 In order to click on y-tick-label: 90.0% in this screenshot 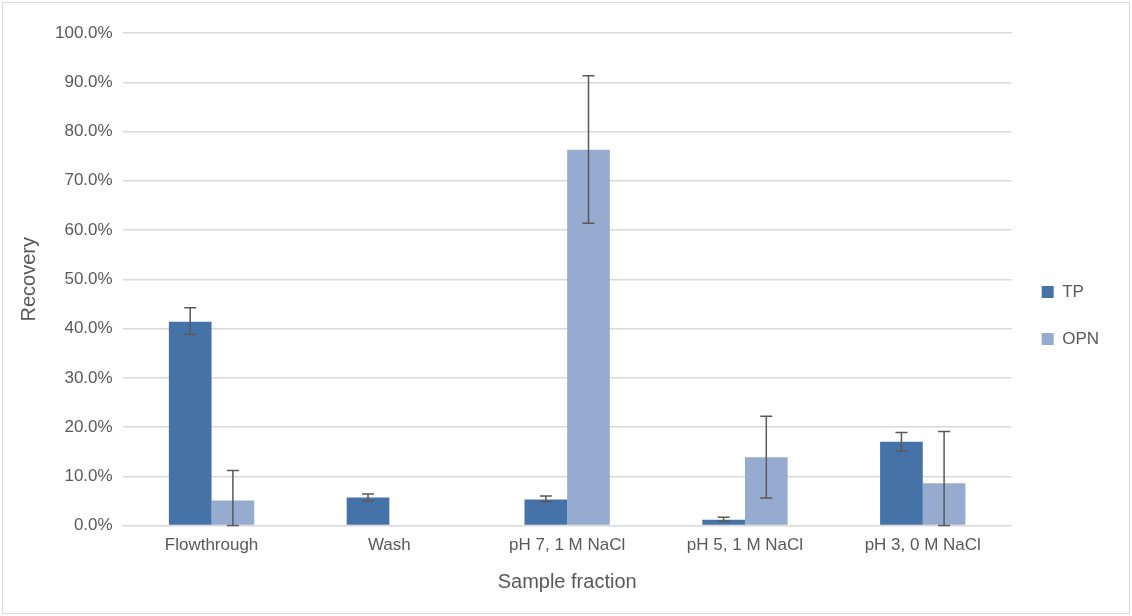, I will do `click(88, 81)`.